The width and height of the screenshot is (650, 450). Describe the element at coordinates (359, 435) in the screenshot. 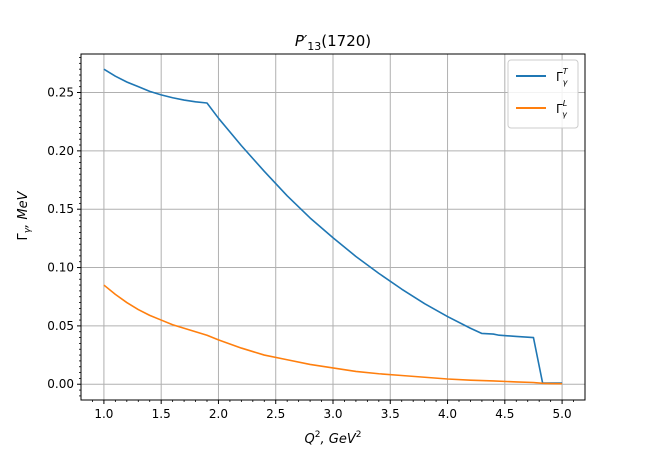

I see `xlabel-sup2: 2` at that location.